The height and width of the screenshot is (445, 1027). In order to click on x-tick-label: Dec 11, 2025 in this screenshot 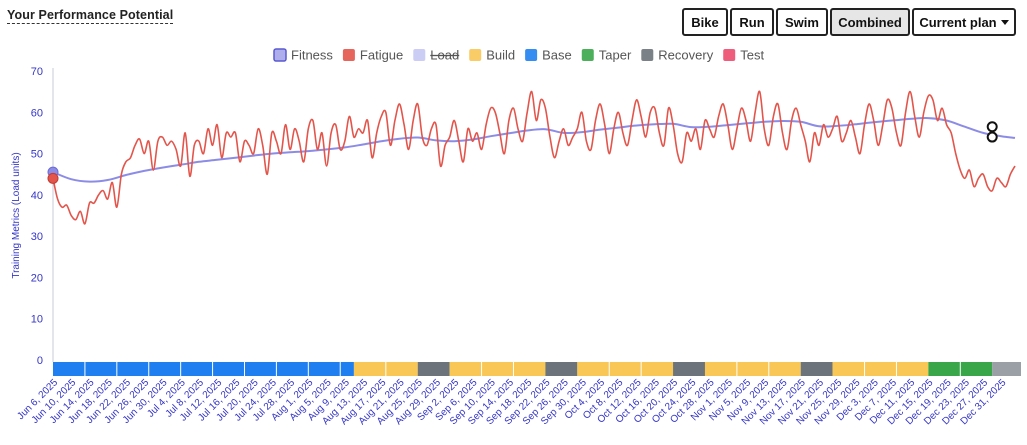, I will do `click(893, 402)`.